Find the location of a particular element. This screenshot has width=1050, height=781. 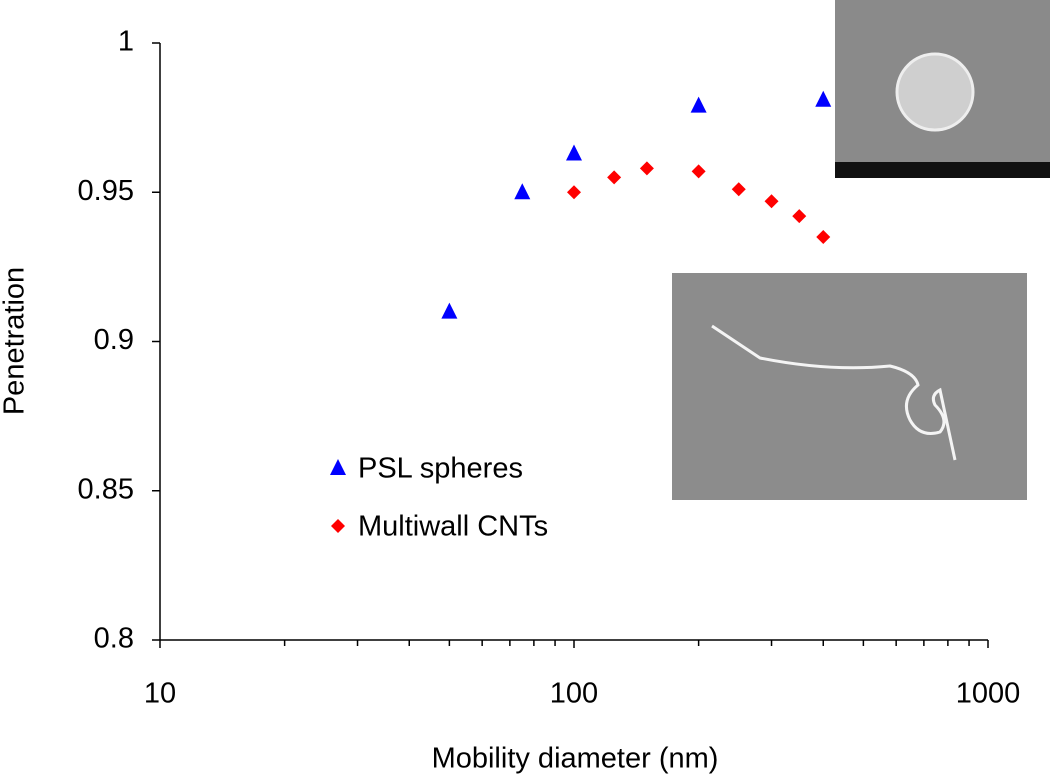

y-tick-label: 0.95 is located at coordinates (106, 191).